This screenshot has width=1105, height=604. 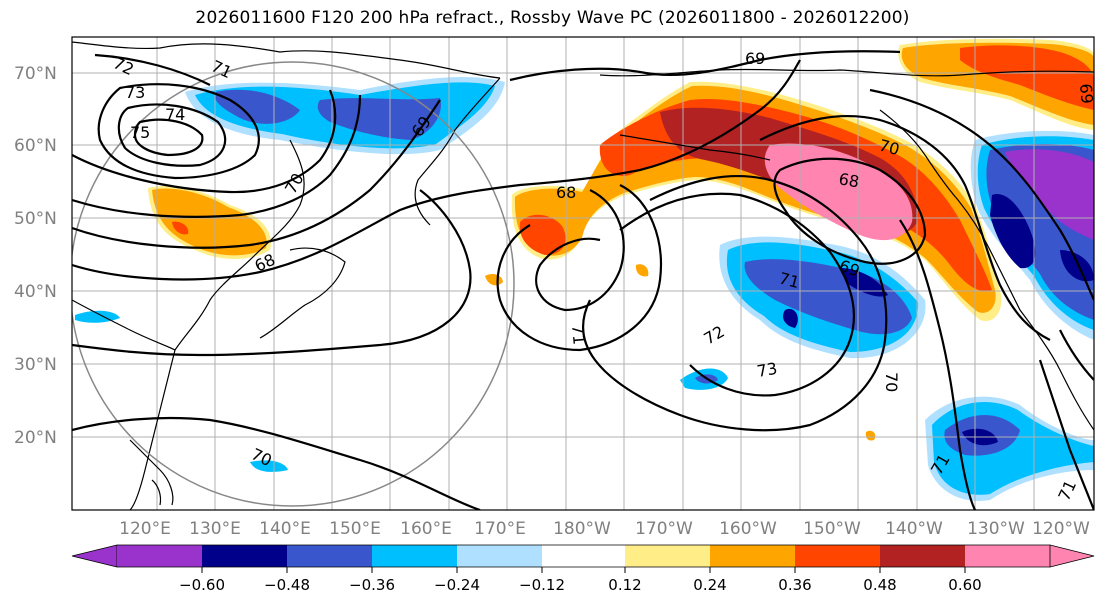 I want to click on colorbar-tick-label: 0.60, so click(x=964, y=585).